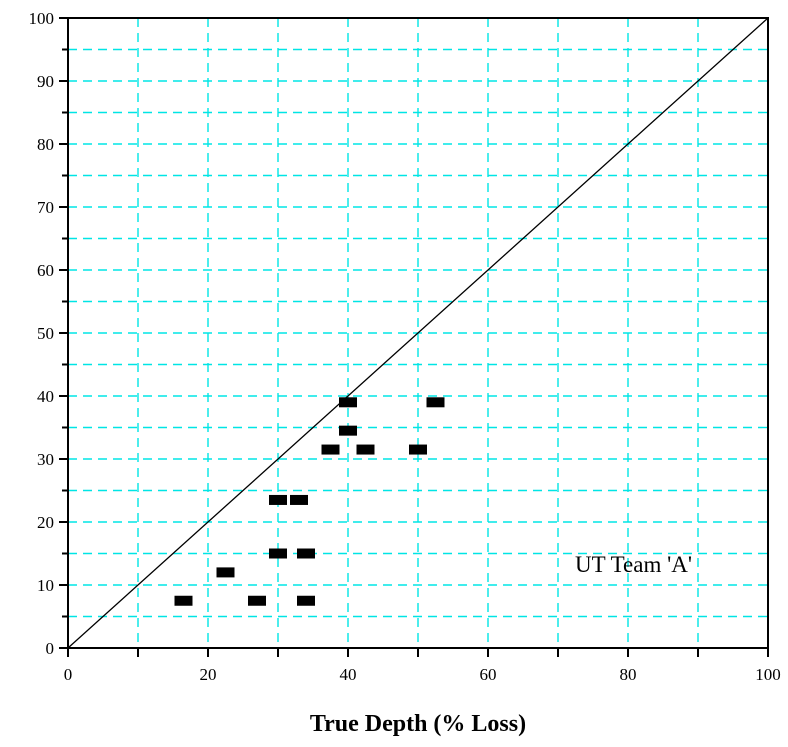 This screenshot has width=788, height=747. I want to click on x-tick-label: 0, so click(68, 674).